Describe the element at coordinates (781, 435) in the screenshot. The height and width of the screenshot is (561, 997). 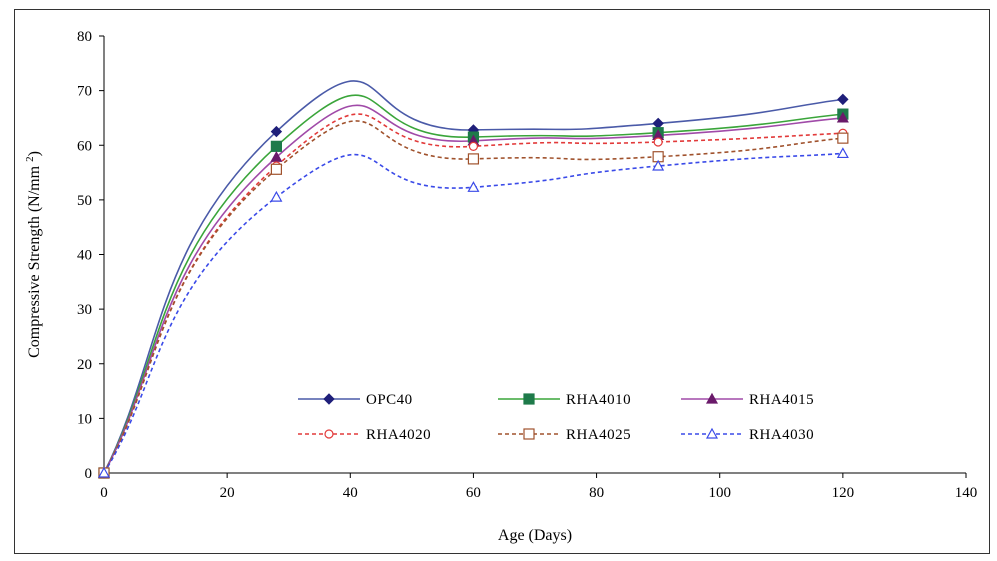
I see `legend-label-rha4030: RHA4030` at that location.